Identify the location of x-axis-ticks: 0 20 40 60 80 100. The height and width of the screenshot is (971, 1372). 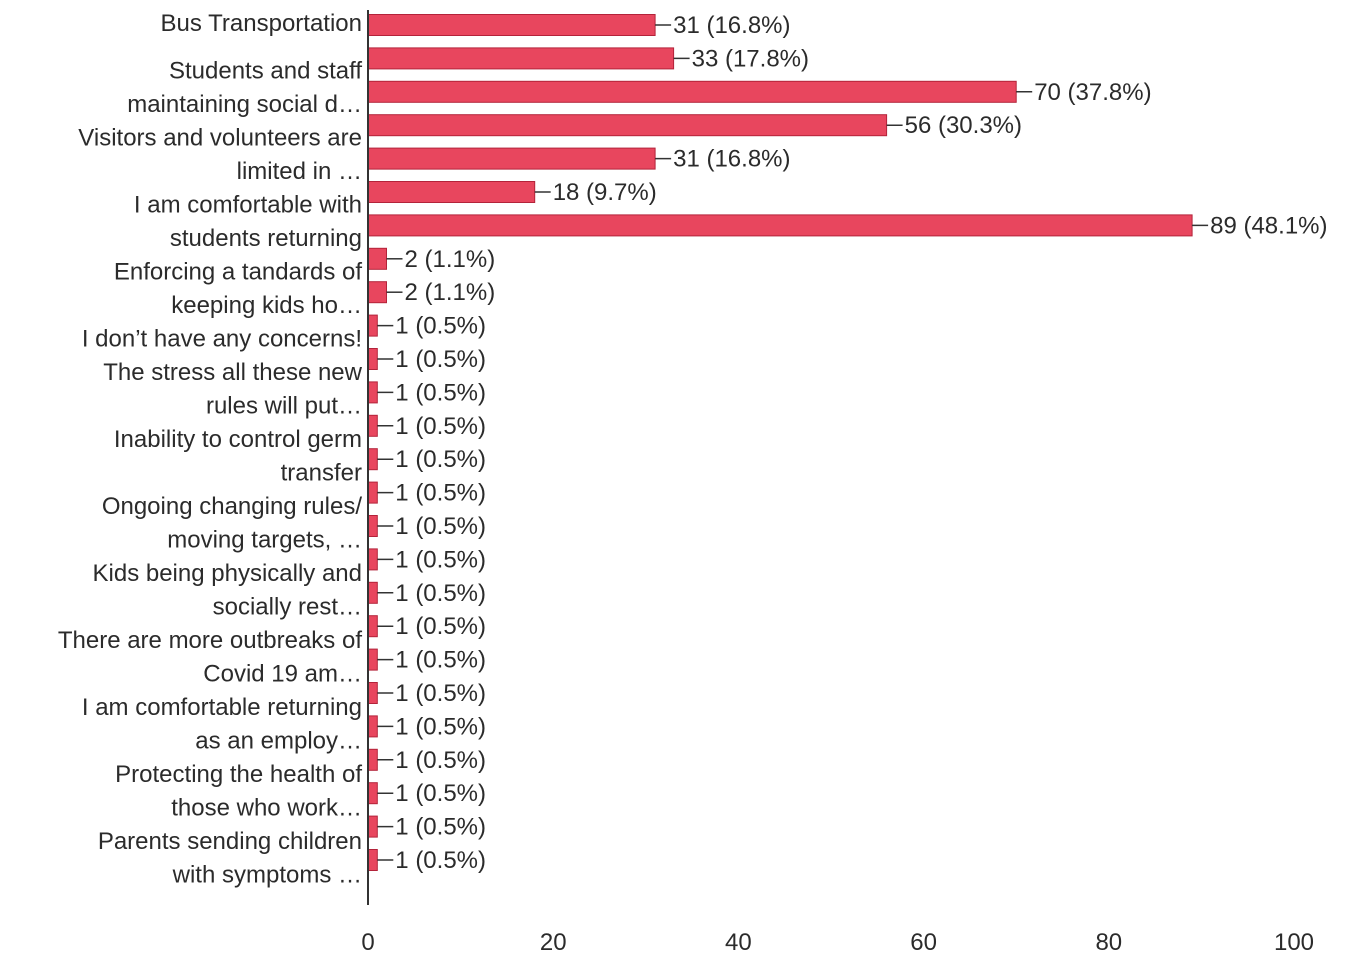
(837, 942).